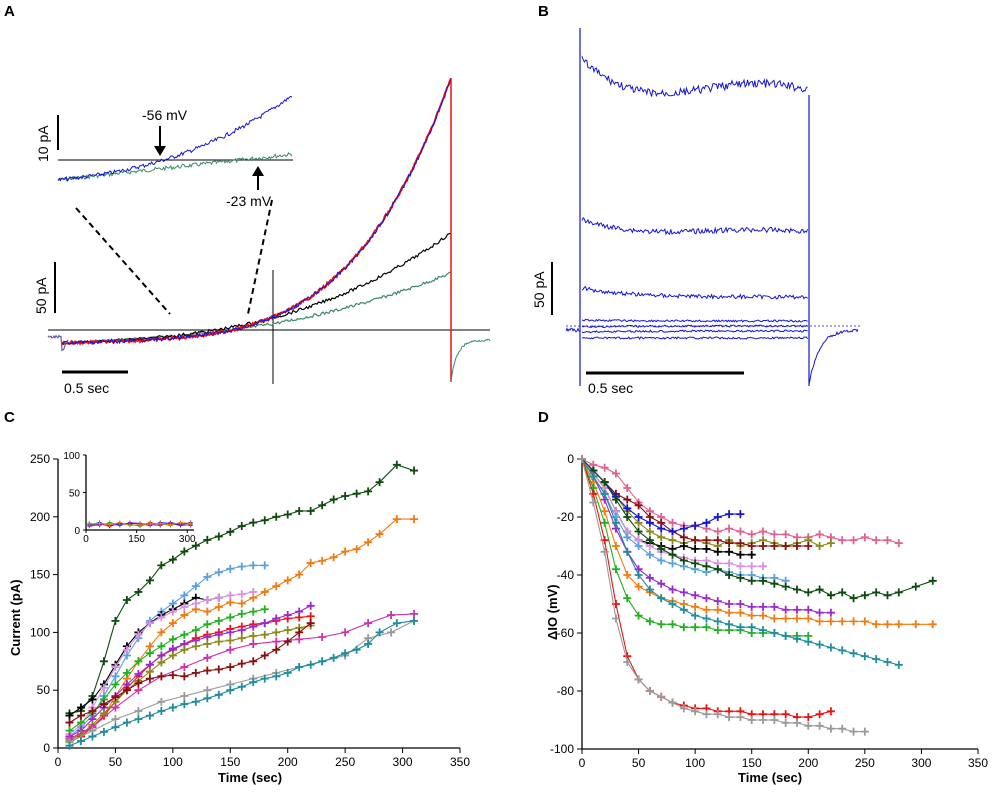 The width and height of the screenshot is (1000, 804). What do you see at coordinates (109, 524) in the screenshot?
I see `c-inset-point` at bounding box center [109, 524].